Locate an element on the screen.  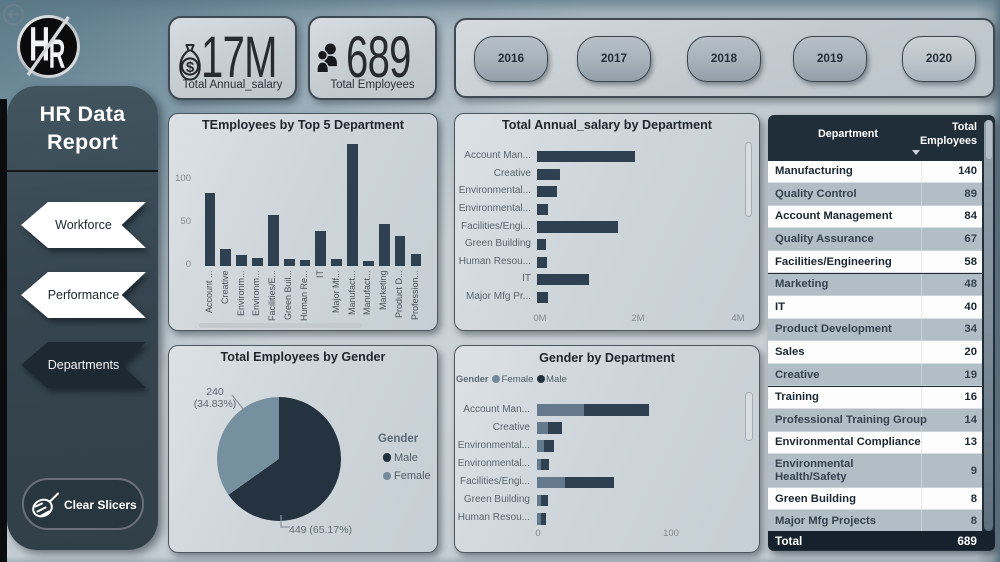
svg-text: R is located at coordinates (57, 55).